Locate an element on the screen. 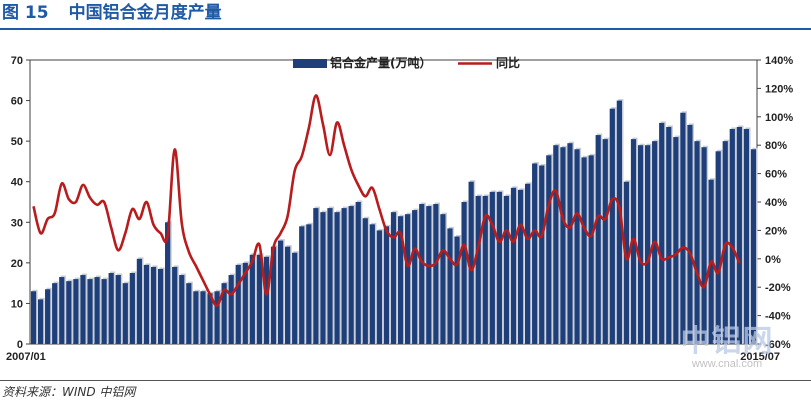 This screenshot has width=811, height=401. x-axis-label-start: 2007/01 is located at coordinates (26, 357).